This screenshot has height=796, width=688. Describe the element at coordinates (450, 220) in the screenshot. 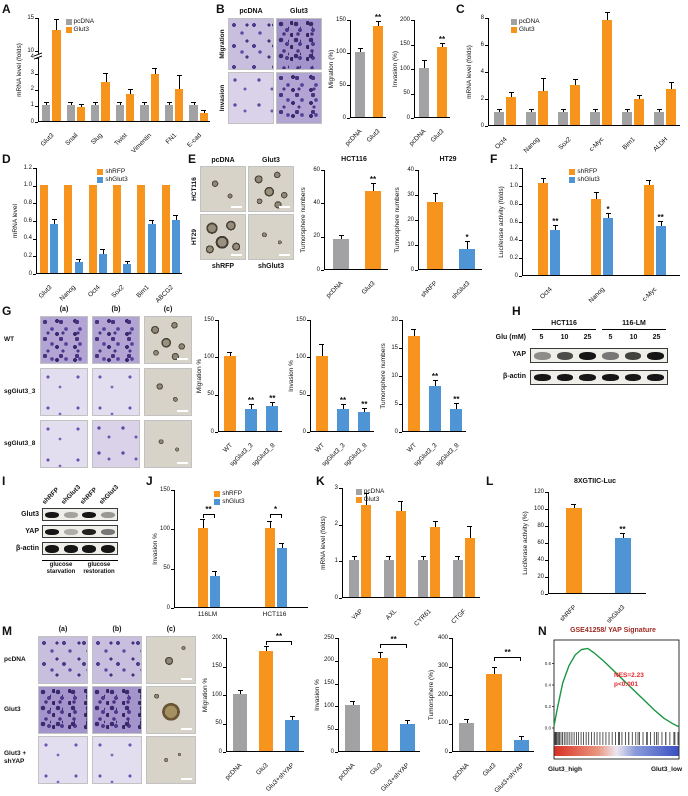

I see `plot-area: *` at that location.